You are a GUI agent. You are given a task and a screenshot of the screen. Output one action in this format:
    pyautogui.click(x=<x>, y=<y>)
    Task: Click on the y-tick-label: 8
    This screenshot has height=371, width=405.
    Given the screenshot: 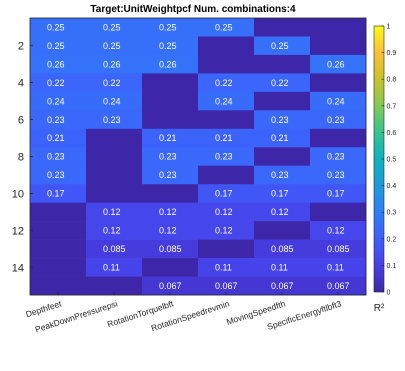 What is the action you would take?
    pyautogui.click(x=21, y=158)
    